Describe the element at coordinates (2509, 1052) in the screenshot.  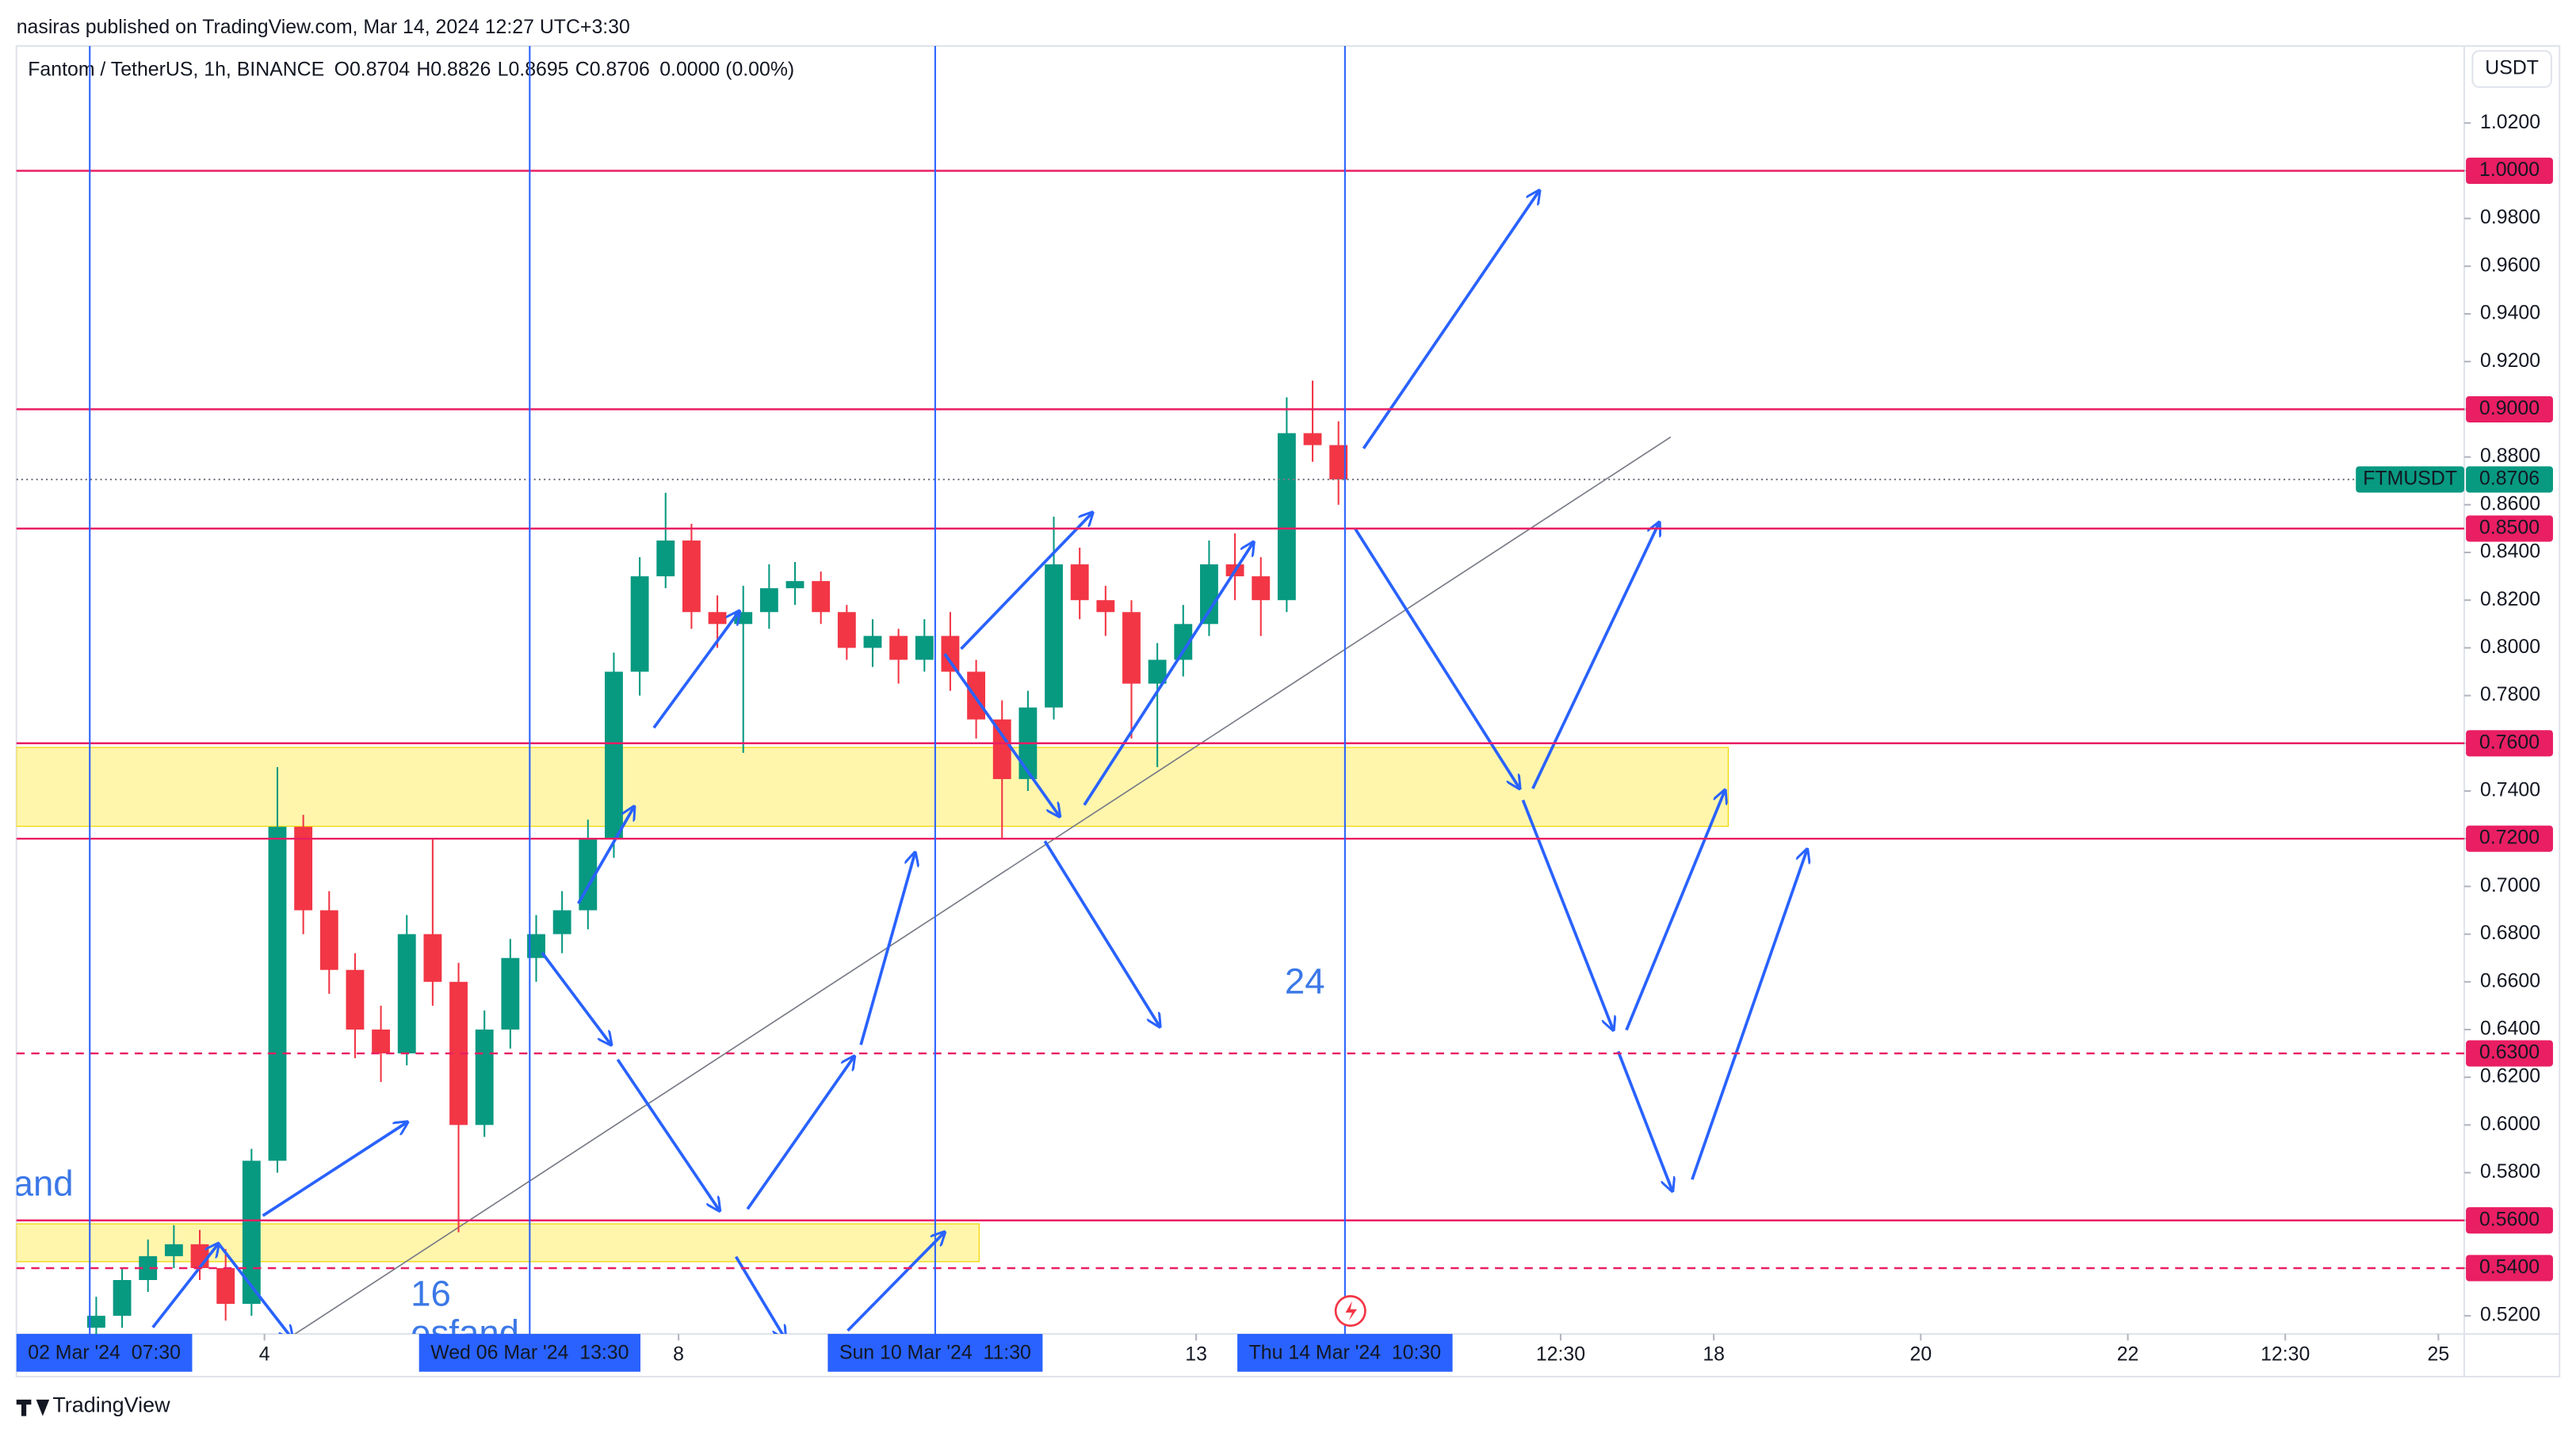
I see `level-label: 0.6300` at that location.